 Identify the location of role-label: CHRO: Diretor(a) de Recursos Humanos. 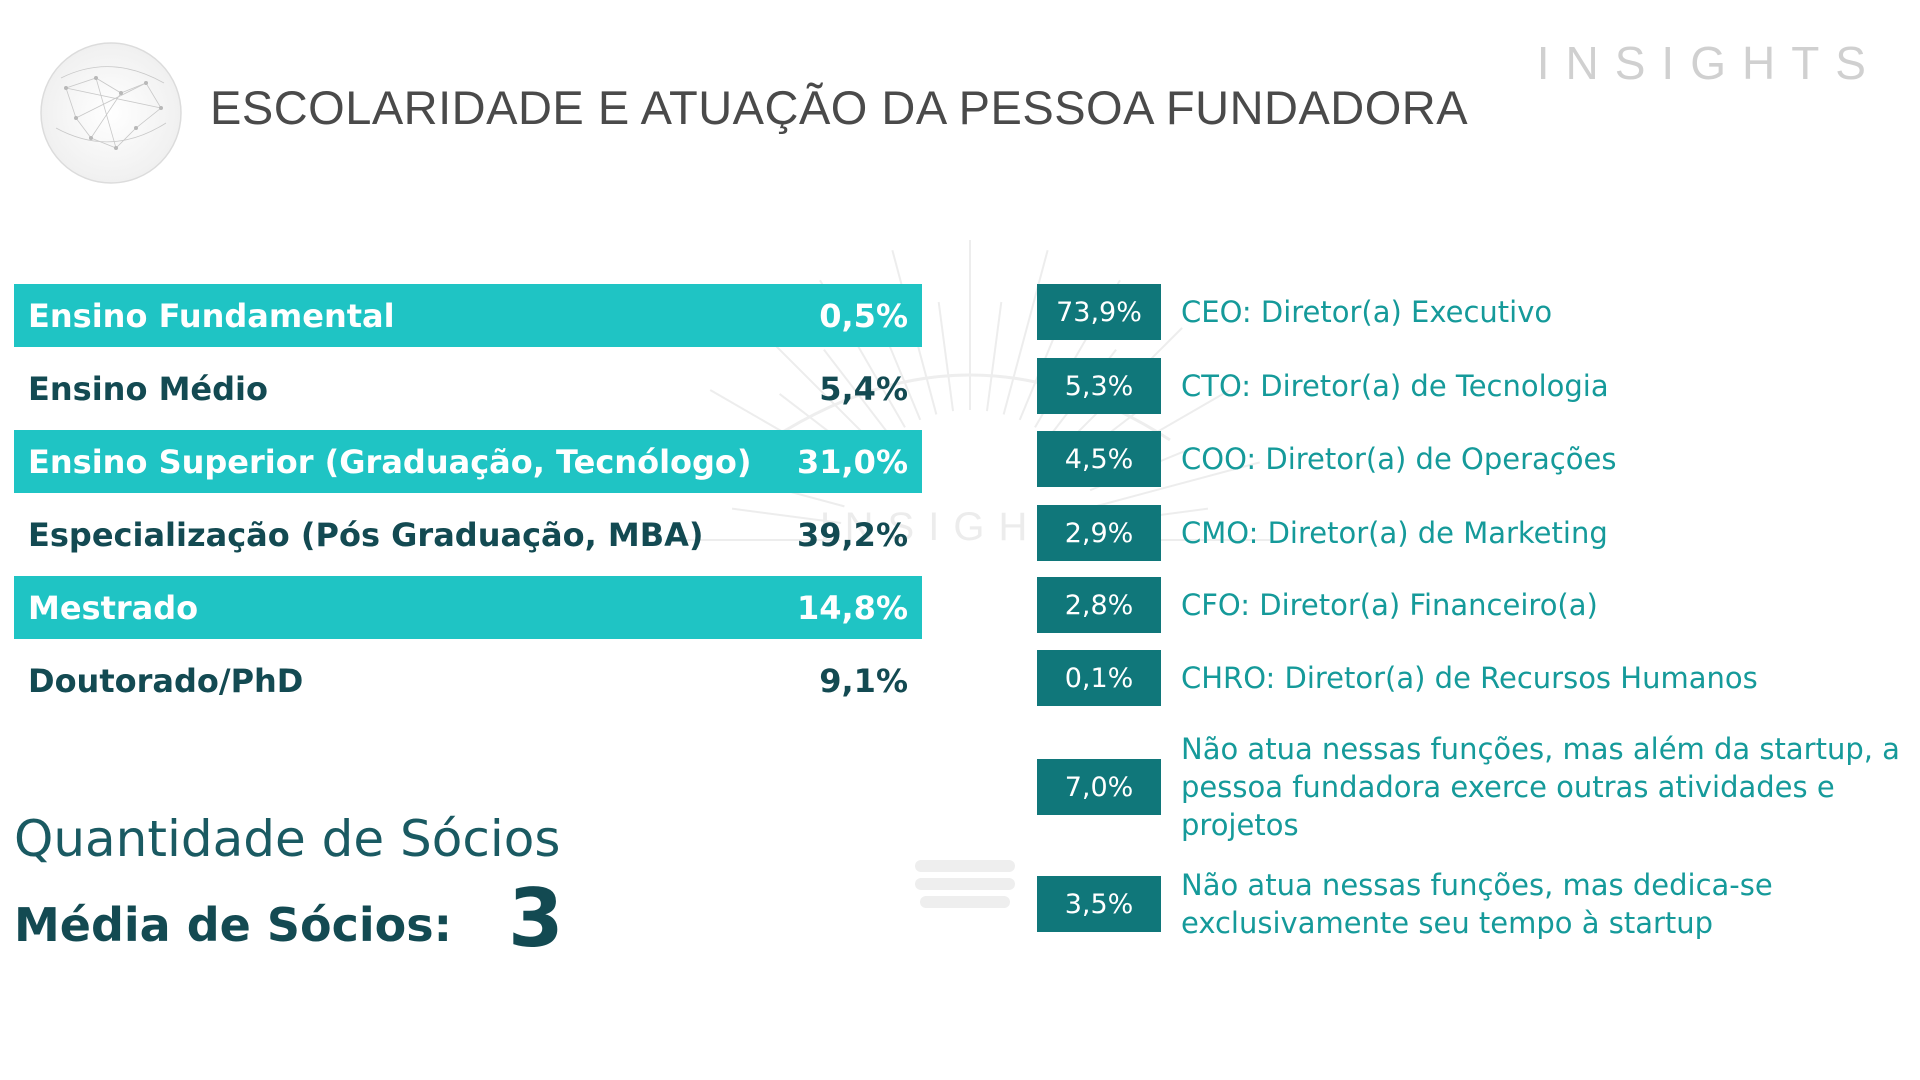
(1469, 678).